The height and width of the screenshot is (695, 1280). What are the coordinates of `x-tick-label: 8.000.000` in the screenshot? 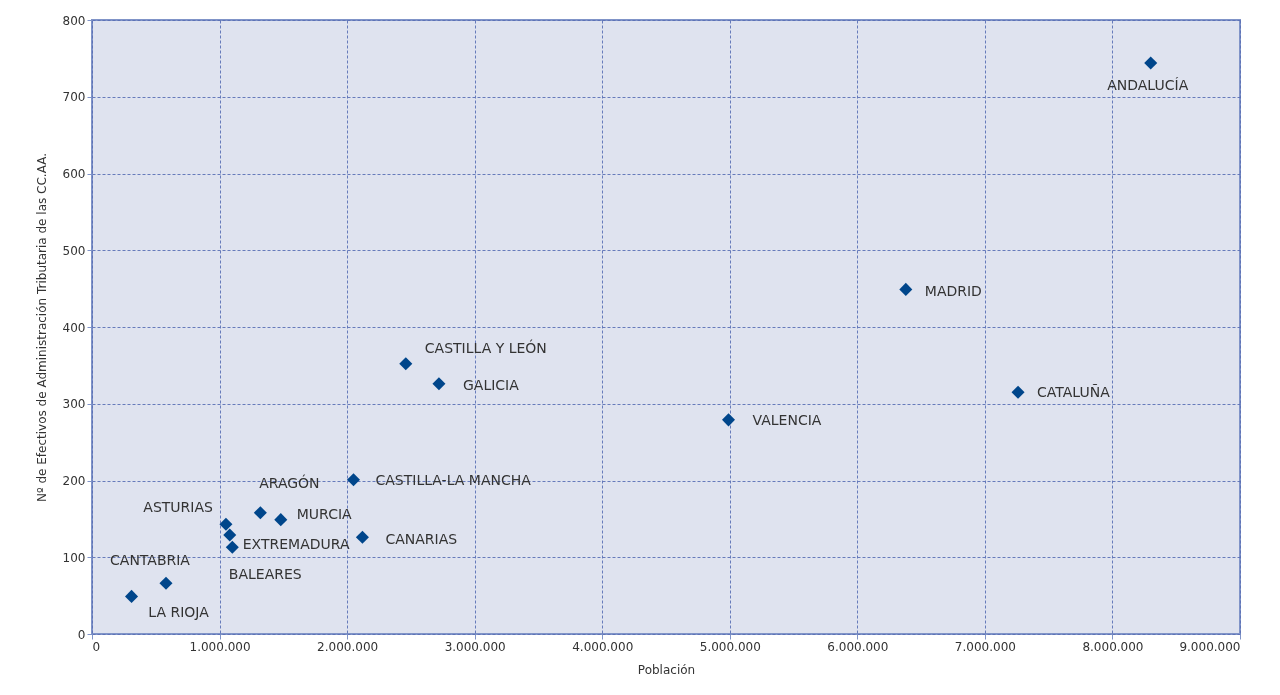 It's located at (1113, 646).